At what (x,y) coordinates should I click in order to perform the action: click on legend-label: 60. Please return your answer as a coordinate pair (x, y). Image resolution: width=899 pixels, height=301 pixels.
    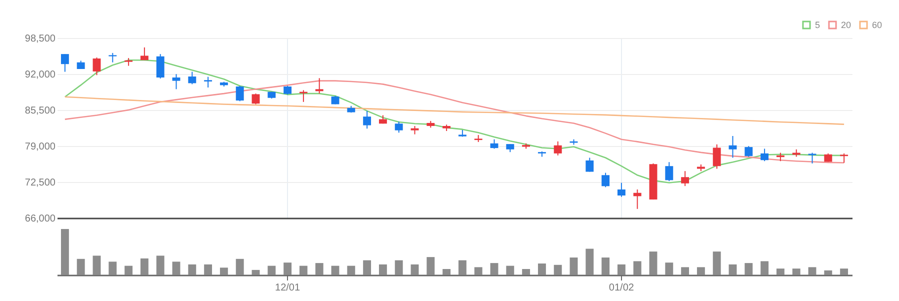
    Looking at the image, I should click on (877, 25).